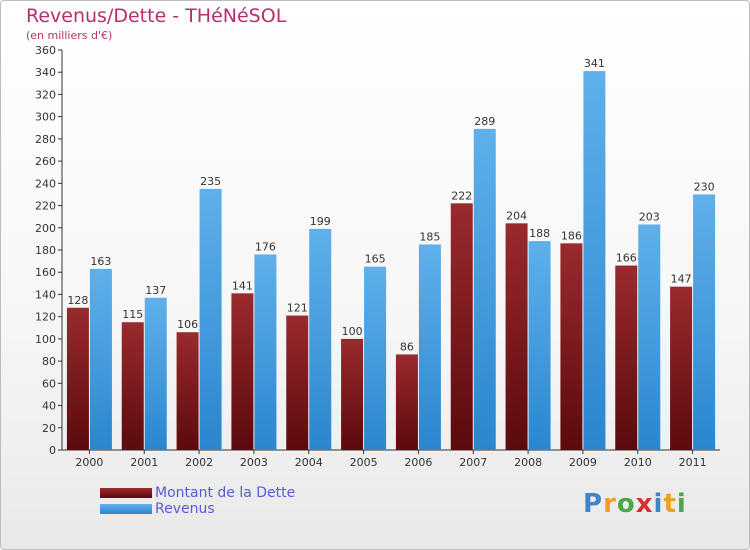  What do you see at coordinates (144, 462) in the screenshot?
I see `x-tick-label: 2001` at bounding box center [144, 462].